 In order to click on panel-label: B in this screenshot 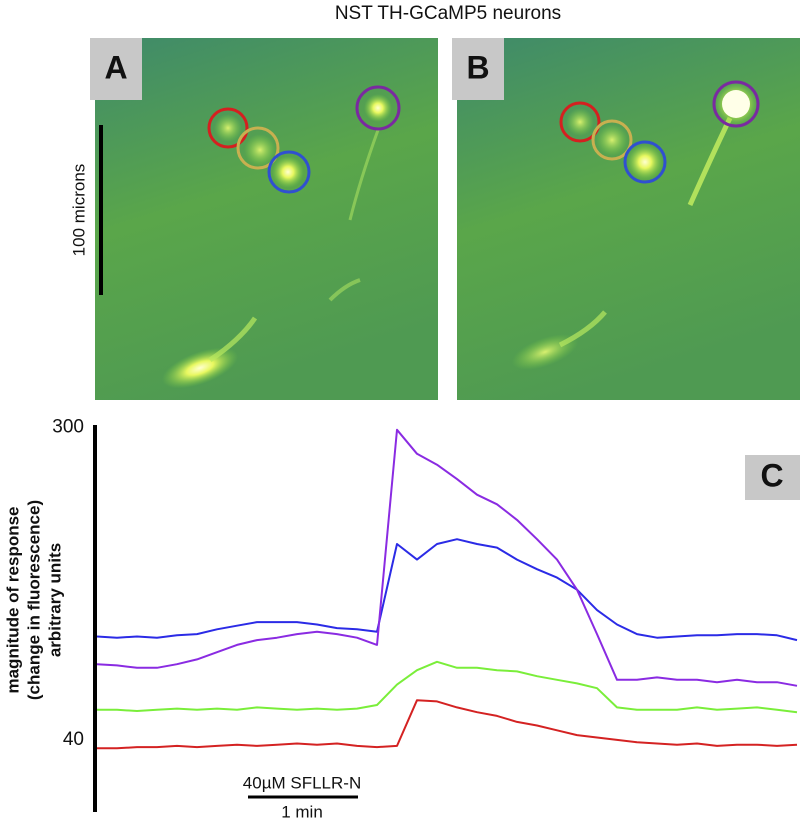, I will do `click(477, 67)`.